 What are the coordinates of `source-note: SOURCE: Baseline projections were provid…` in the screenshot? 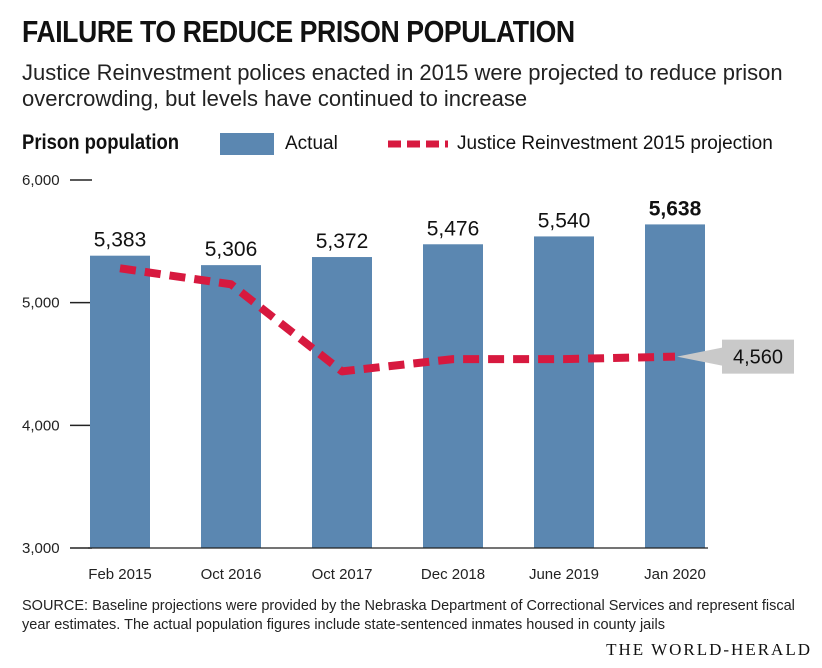 It's located at (408, 615).